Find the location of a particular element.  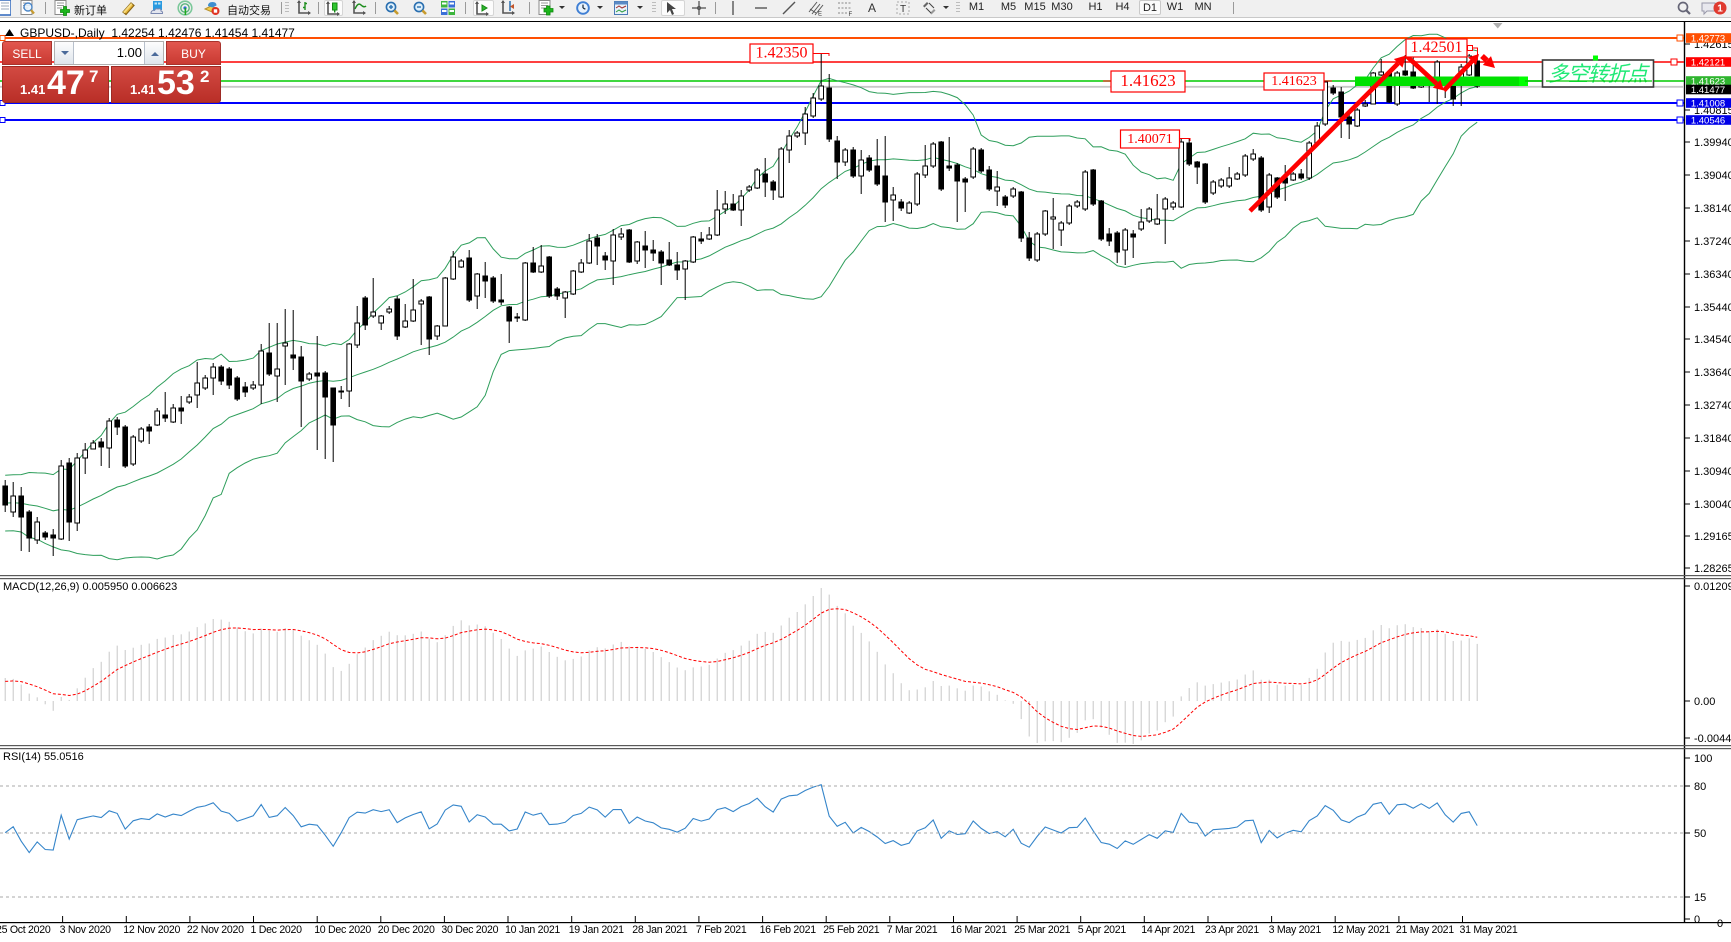

svg-text: 30 Dec 2020 is located at coordinates (469, 930).